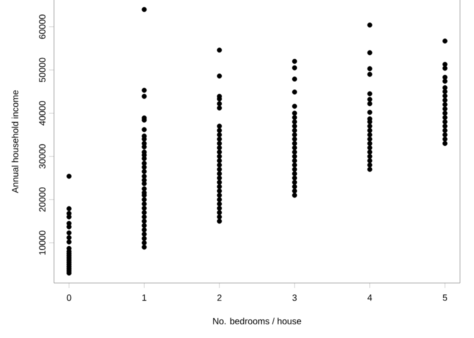 This screenshot has height=338, width=474. Describe the element at coordinates (42, 70) in the screenshot. I see `y-tick-label: 50000` at that location.